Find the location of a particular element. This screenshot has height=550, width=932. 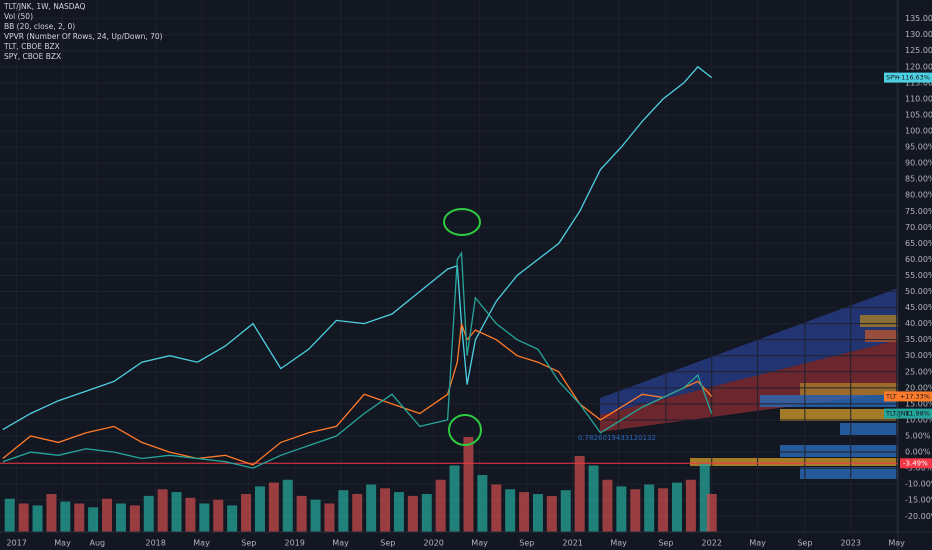

y-tick-label: 5.00% is located at coordinates (918, 436).